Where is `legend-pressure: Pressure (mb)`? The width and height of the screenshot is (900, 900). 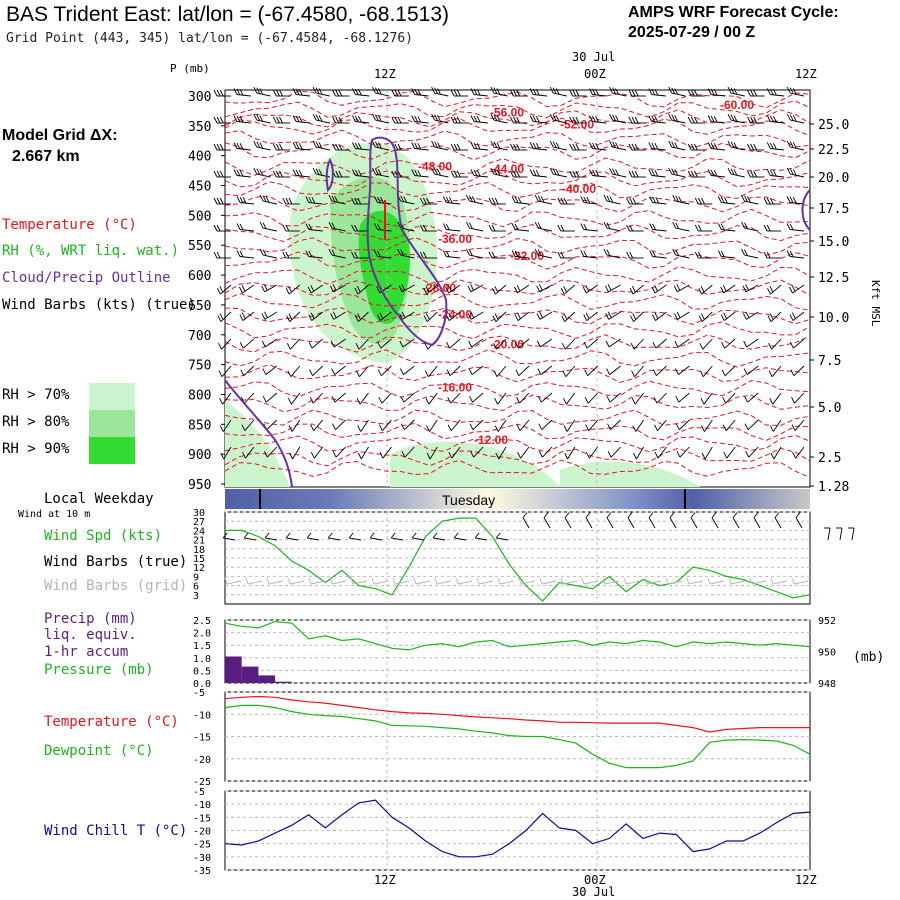 legend-pressure: Pressure (mb) is located at coordinates (99, 670).